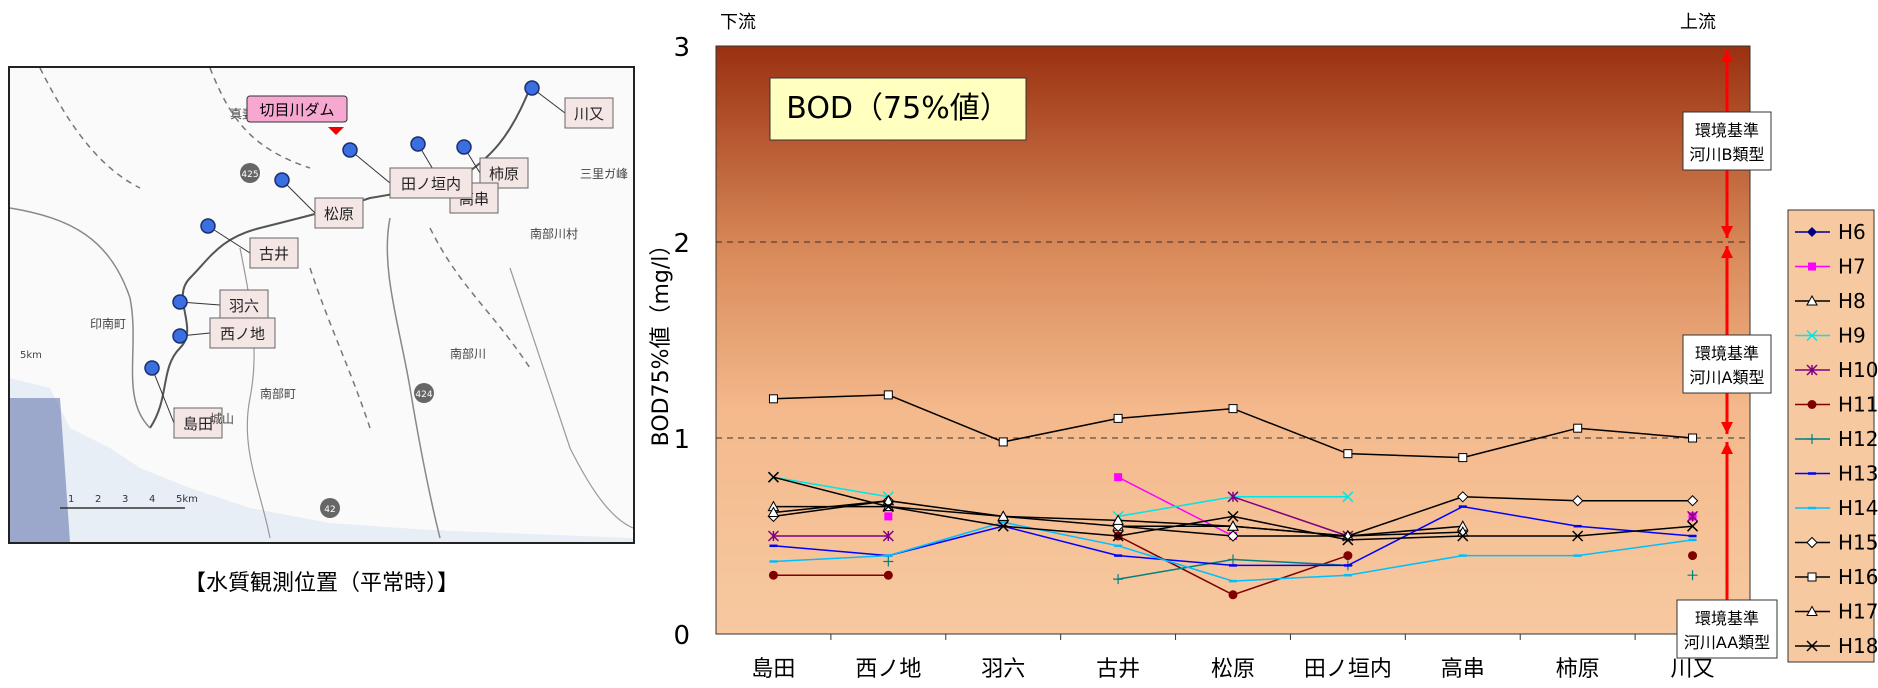  I want to click on legend-label: H7, so click(1852, 267).